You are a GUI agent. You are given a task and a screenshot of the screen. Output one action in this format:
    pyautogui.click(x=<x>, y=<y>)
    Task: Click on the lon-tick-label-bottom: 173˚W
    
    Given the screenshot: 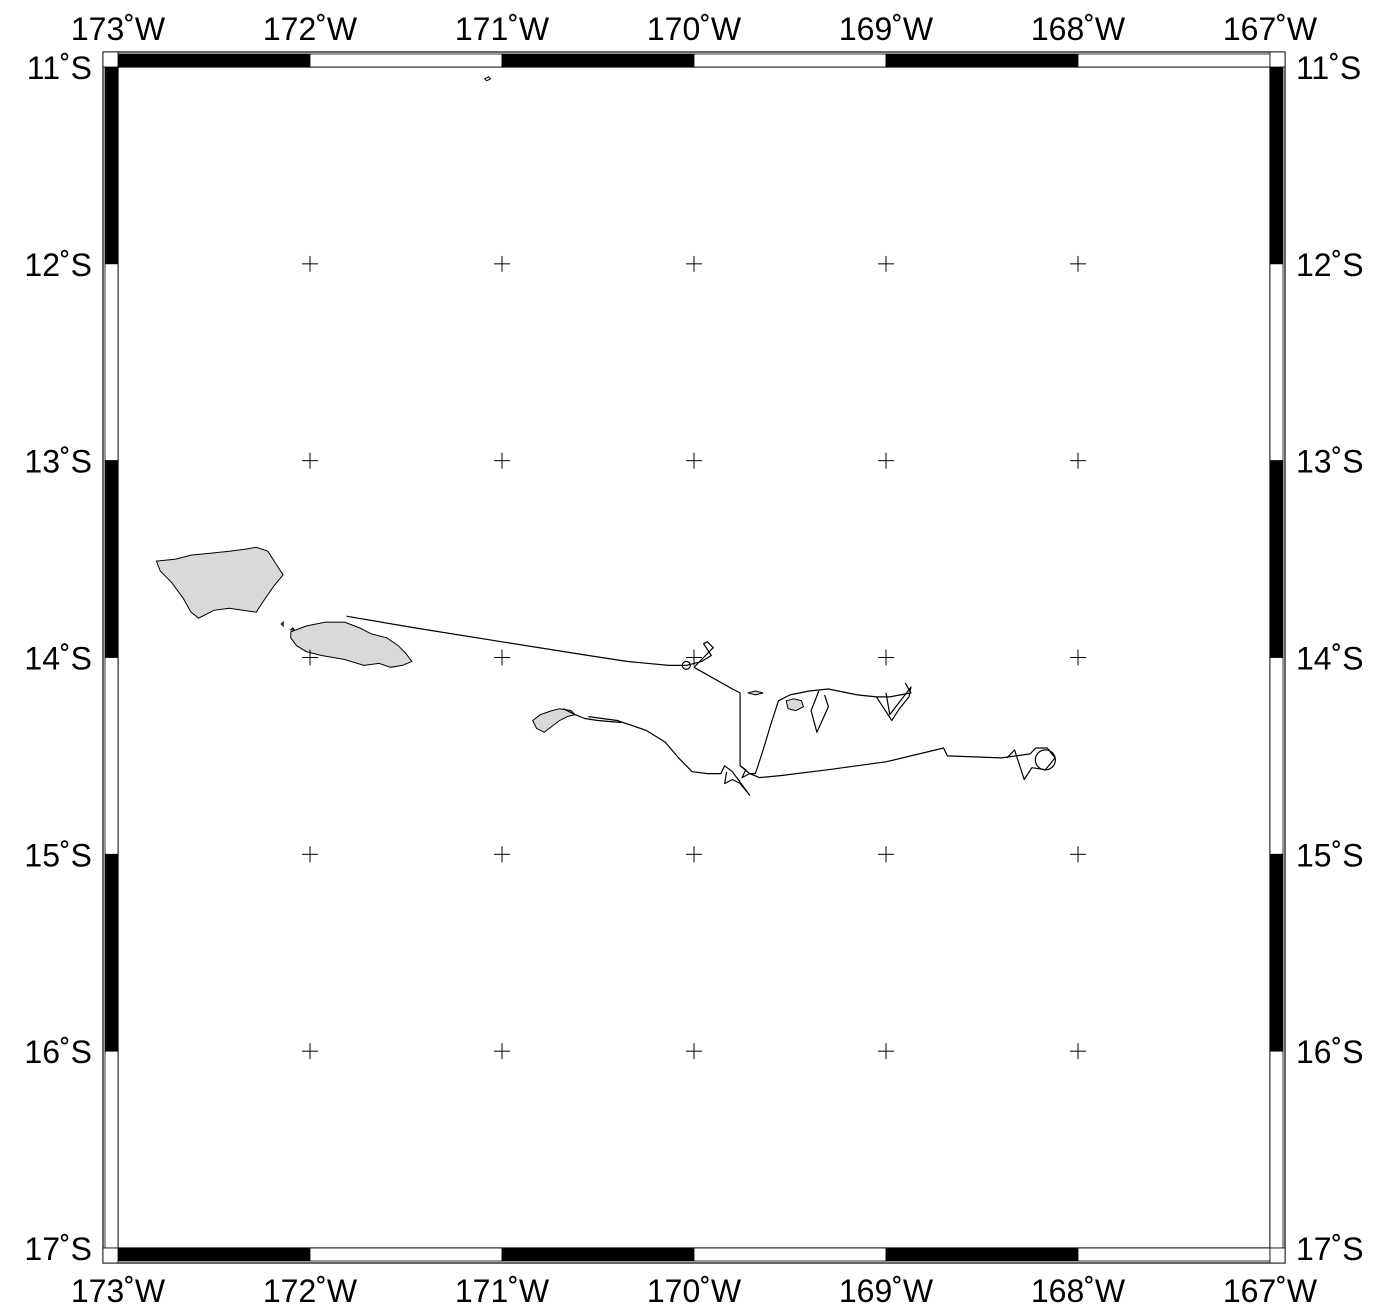 What is the action you would take?
    pyautogui.click(x=118, y=1290)
    